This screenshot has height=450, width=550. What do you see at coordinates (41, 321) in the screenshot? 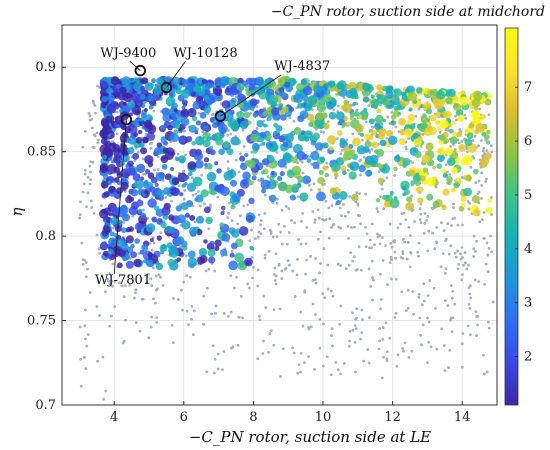
I see `y-tick-label: 0.75` at bounding box center [41, 321].